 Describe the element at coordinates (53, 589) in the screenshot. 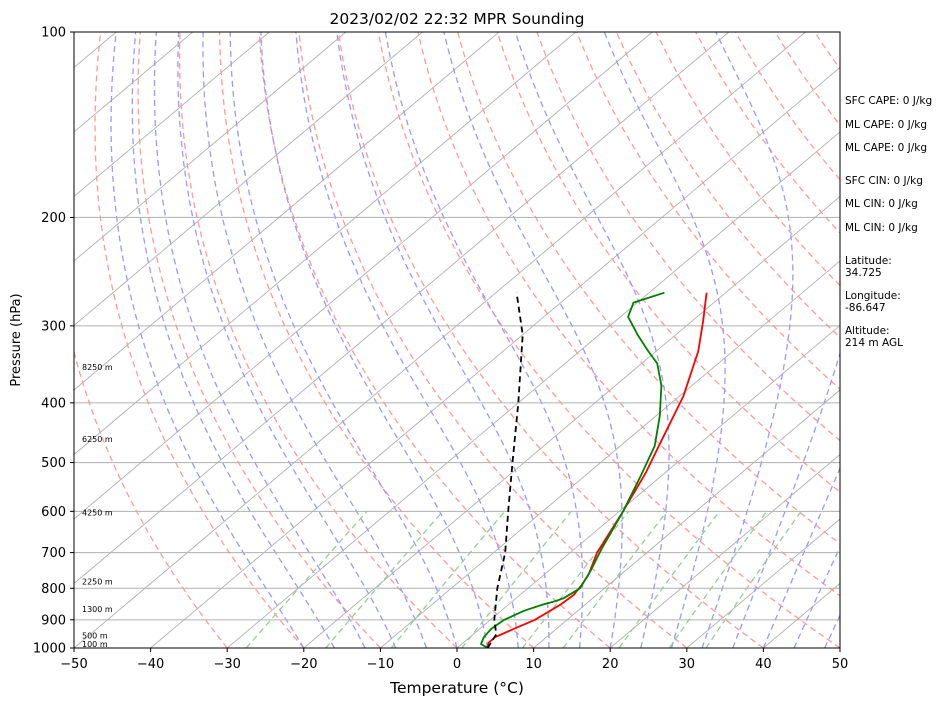

I see `y-tick-label: 800` at that location.